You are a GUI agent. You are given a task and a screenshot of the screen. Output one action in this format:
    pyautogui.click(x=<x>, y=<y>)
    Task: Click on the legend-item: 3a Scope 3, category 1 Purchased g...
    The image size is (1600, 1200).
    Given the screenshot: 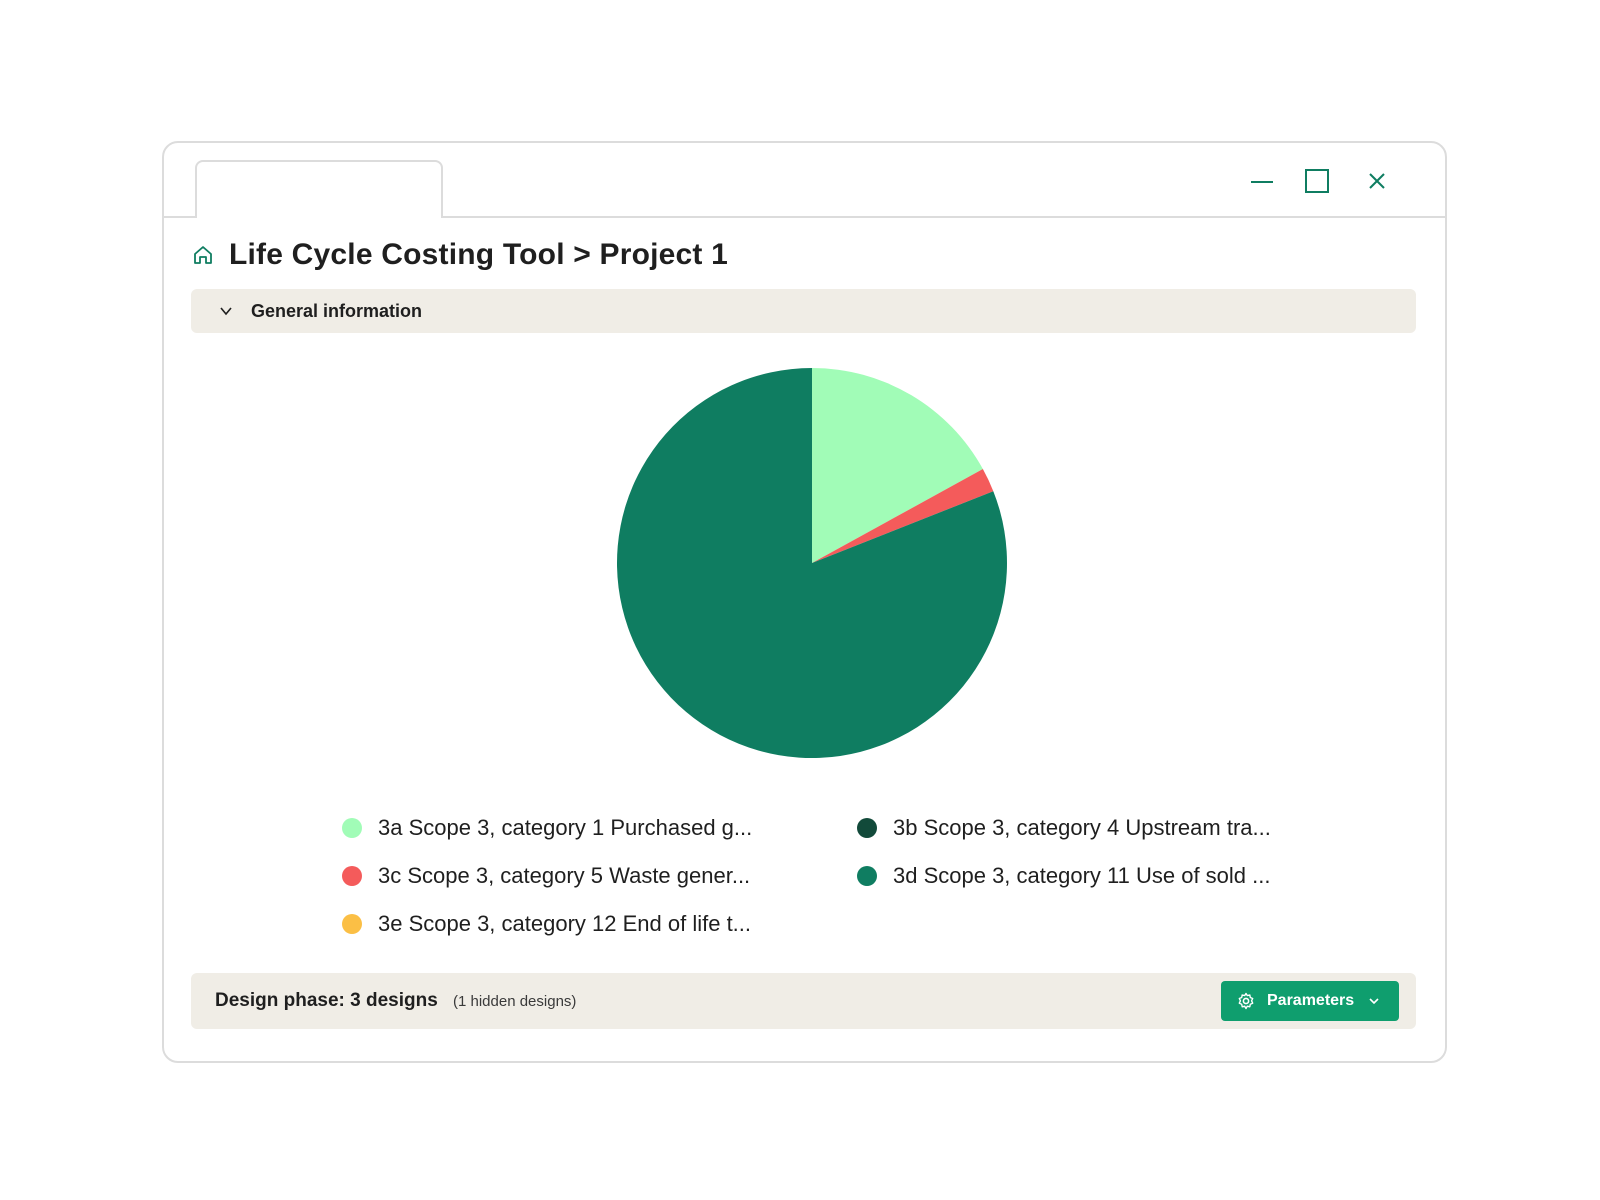 What is the action you would take?
    pyautogui.click(x=547, y=828)
    